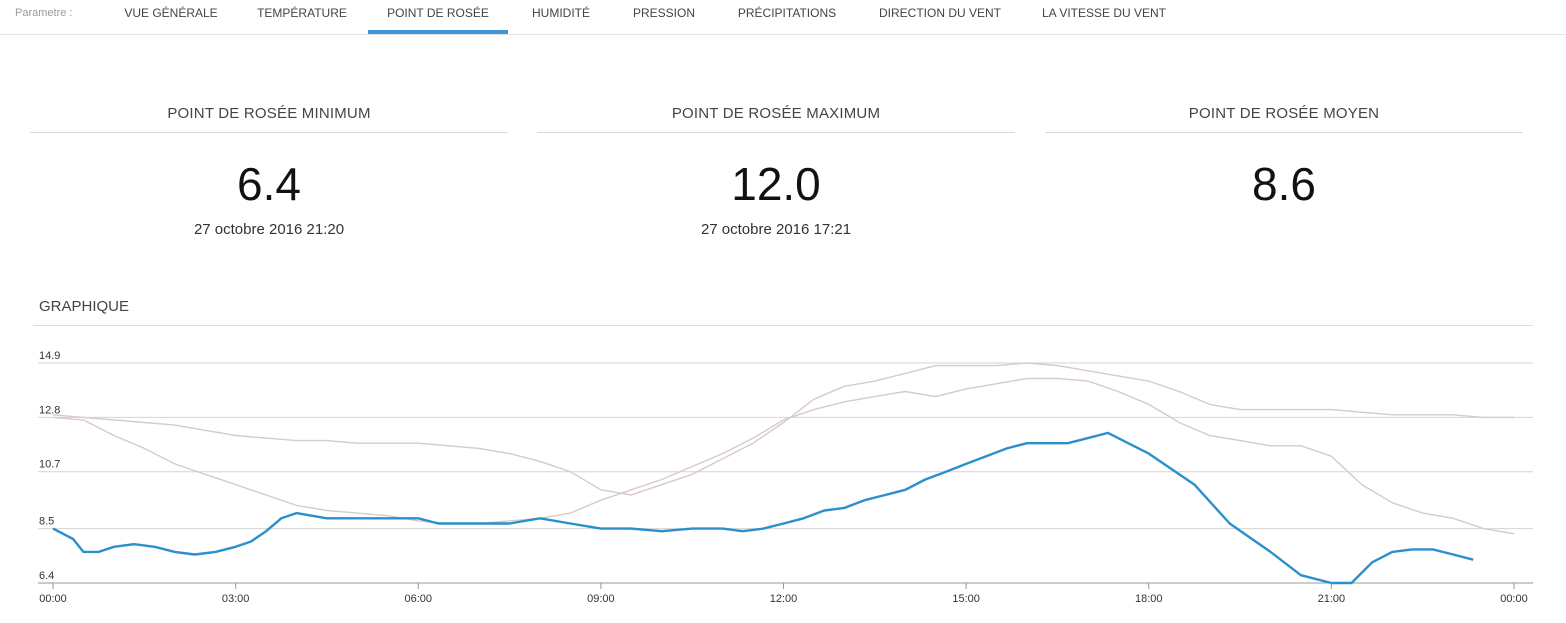 The width and height of the screenshot is (1566, 623). I want to click on graph-divider, so click(783, 325).